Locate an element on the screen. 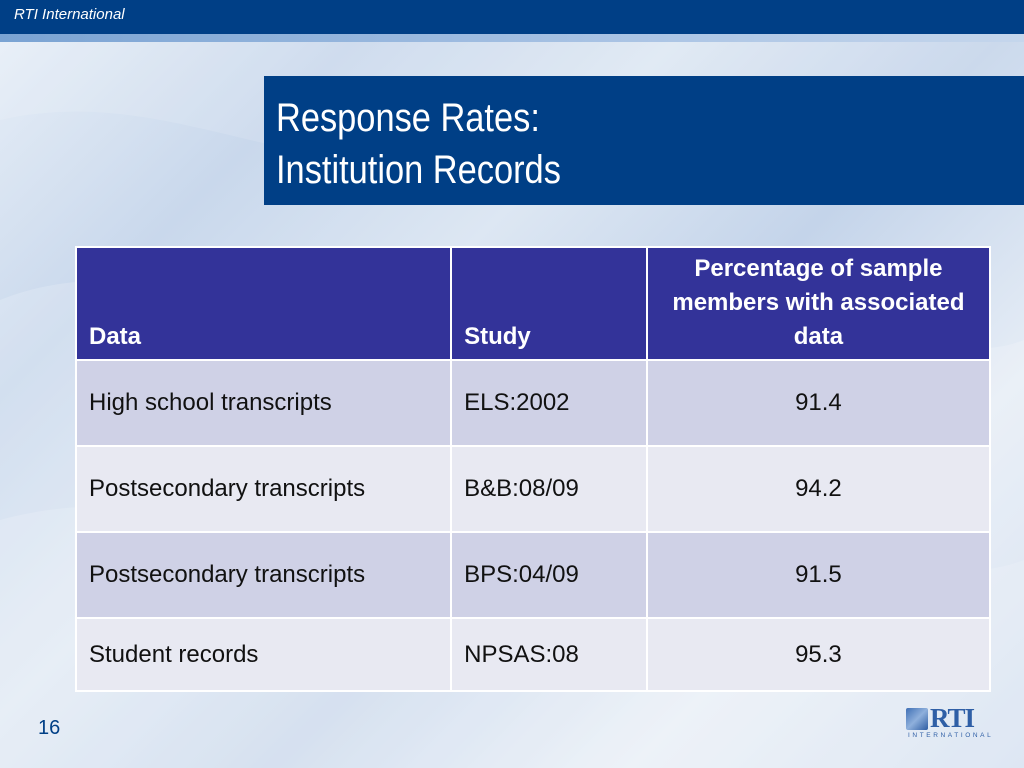 The height and width of the screenshot is (768, 1024). column-header-study: Study is located at coordinates (549, 303).